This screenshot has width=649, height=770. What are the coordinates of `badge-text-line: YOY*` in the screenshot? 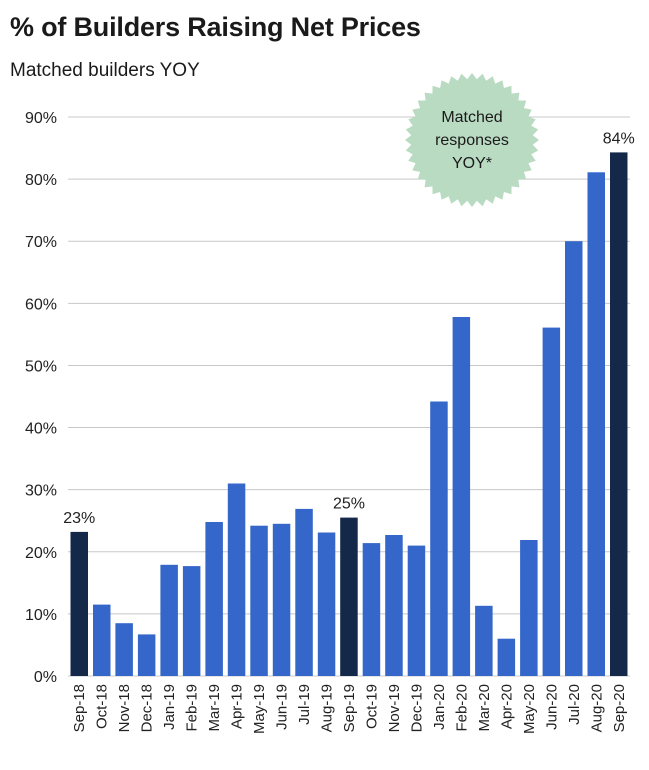 It's located at (472, 163).